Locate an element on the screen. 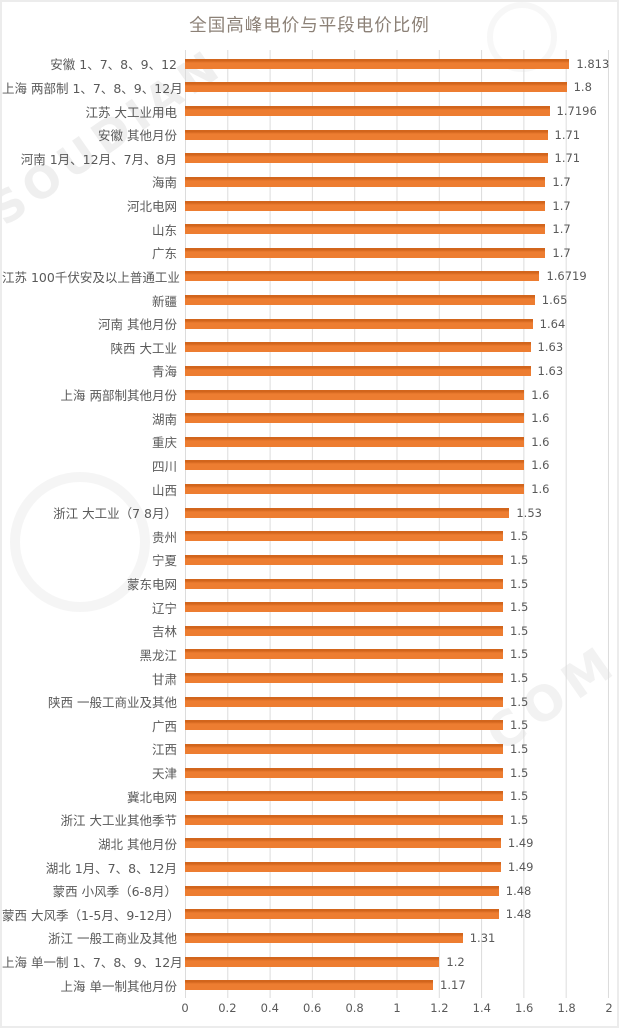 The image size is (619, 1028). bar-row: 新疆 1.65 is located at coordinates (309, 300).